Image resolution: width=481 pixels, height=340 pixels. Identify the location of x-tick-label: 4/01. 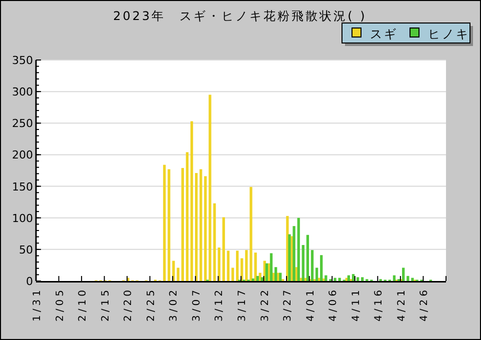
(310, 304).